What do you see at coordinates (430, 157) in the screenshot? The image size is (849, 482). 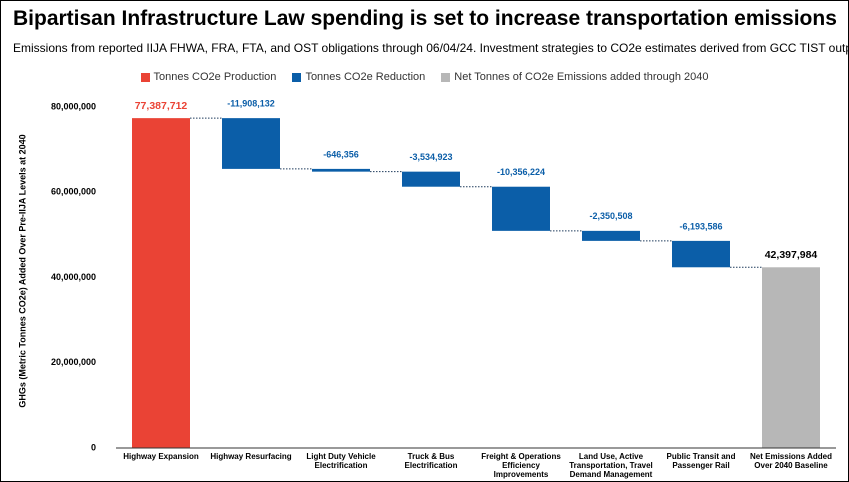 I see `value-label: -3,534,923` at bounding box center [430, 157].